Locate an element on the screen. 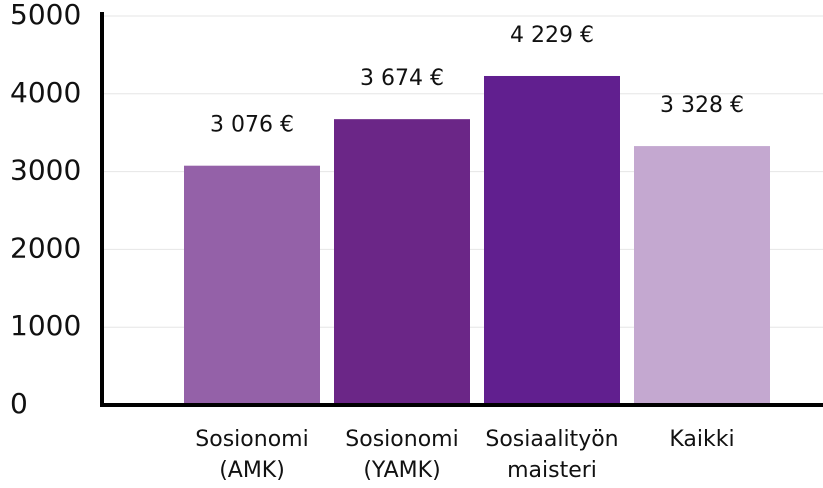 This screenshot has height=488, width=823. x-tick-label: Sosionomi (AMK) is located at coordinates (251, 455).